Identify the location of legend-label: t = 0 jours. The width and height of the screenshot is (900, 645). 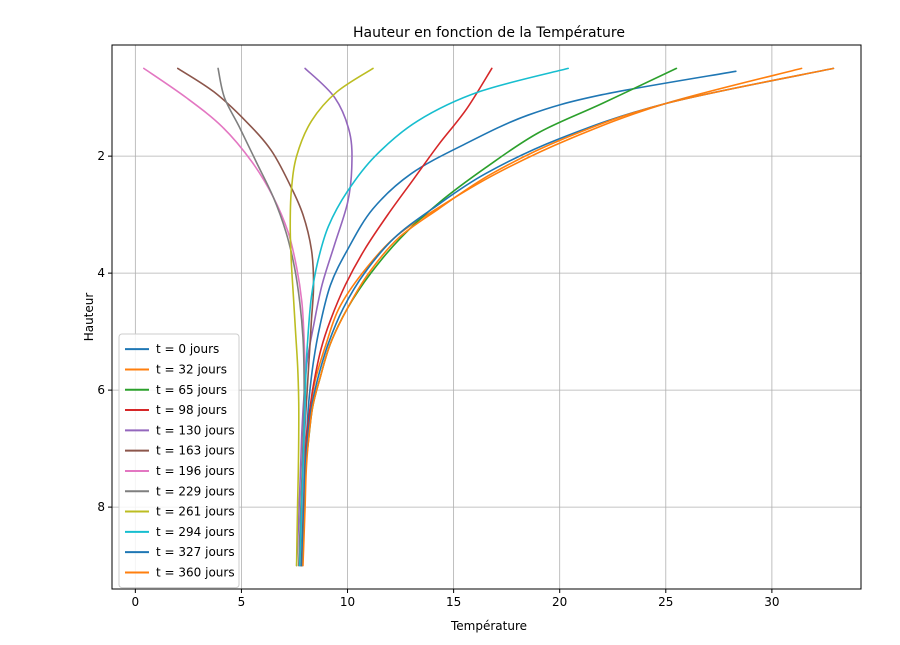
(187, 349).